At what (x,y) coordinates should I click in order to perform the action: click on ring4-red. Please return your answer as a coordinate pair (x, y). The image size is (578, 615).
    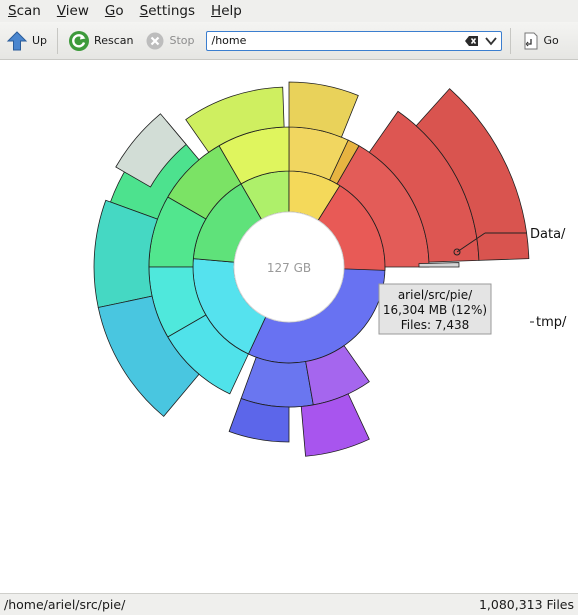
    Looking at the image, I should click on (472, 174).